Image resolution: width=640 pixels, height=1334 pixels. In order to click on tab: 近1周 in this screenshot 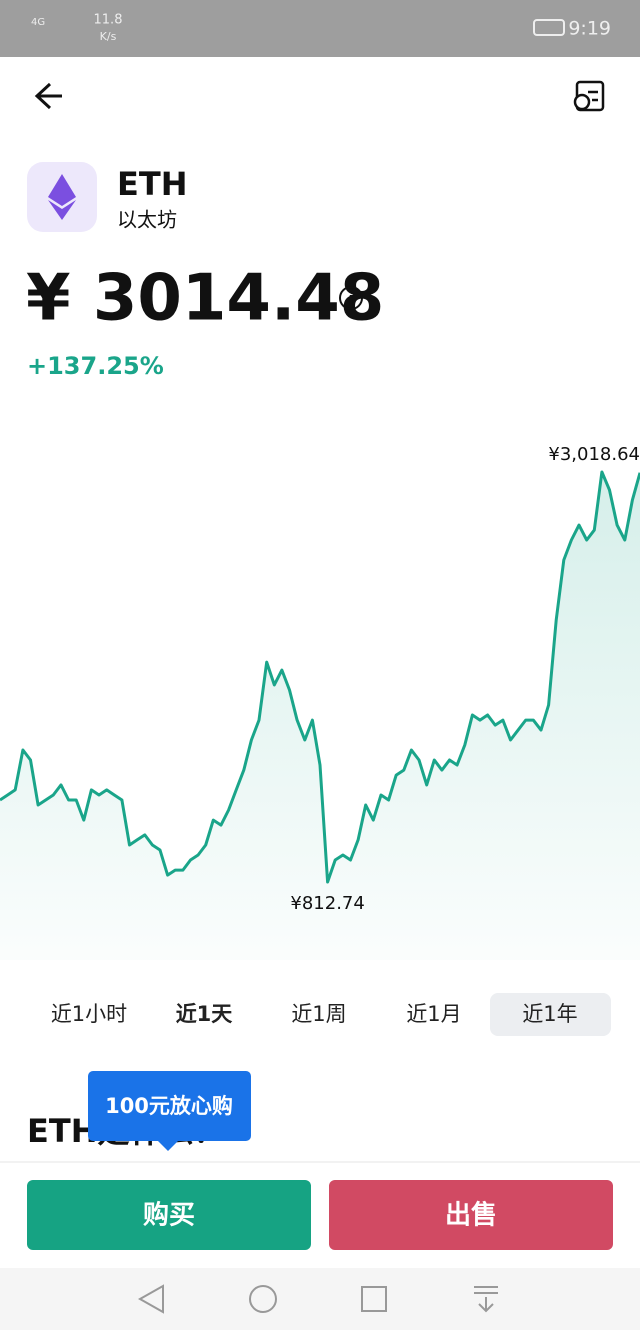, I will do `click(318, 1014)`.